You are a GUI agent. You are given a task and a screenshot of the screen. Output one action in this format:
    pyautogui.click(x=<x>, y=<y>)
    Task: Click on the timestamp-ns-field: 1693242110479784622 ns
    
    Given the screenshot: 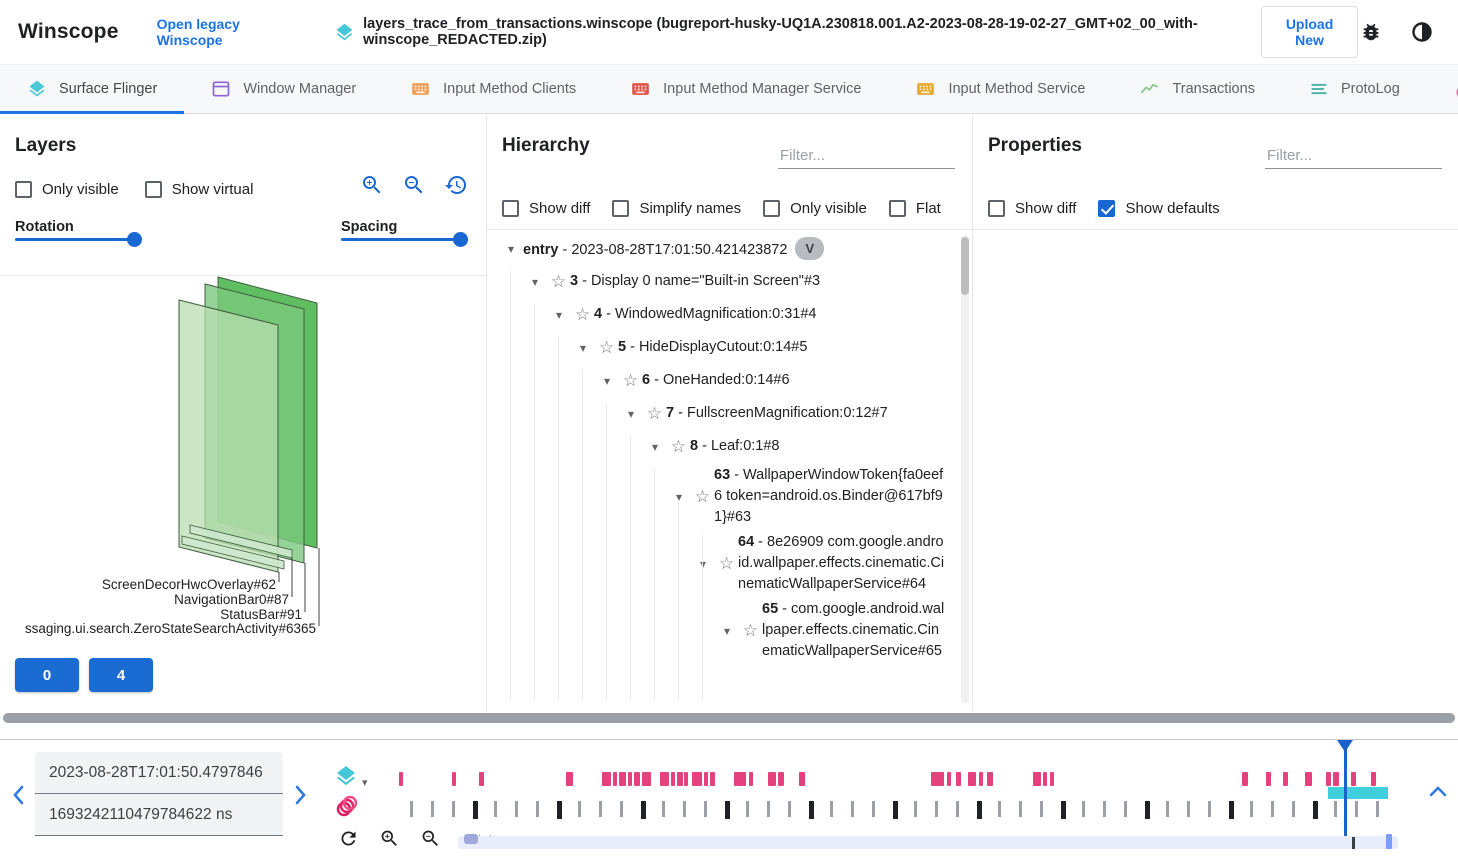 What is the action you would take?
    pyautogui.click(x=159, y=815)
    